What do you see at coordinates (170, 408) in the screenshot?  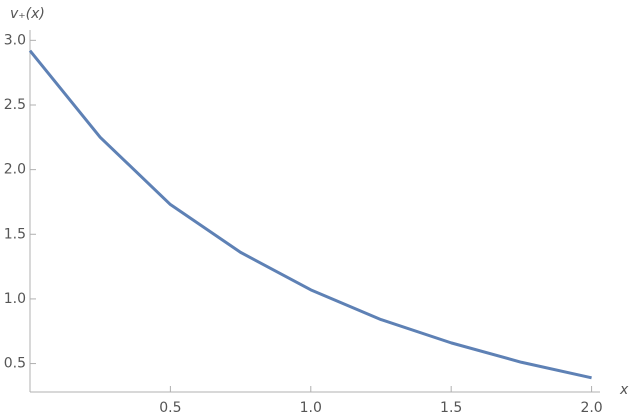 I see `x-tick-label: 0.5` at bounding box center [170, 408].